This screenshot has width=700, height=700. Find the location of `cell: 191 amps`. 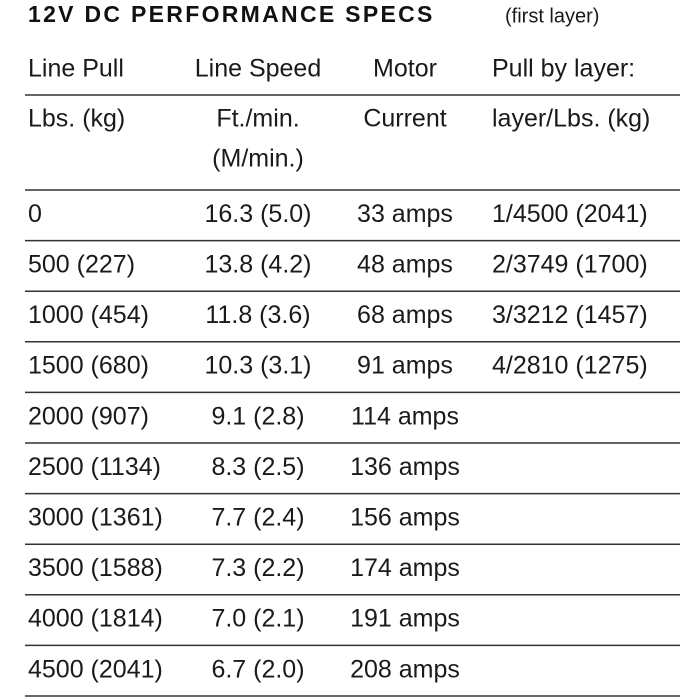

cell: 191 amps is located at coordinates (405, 619).